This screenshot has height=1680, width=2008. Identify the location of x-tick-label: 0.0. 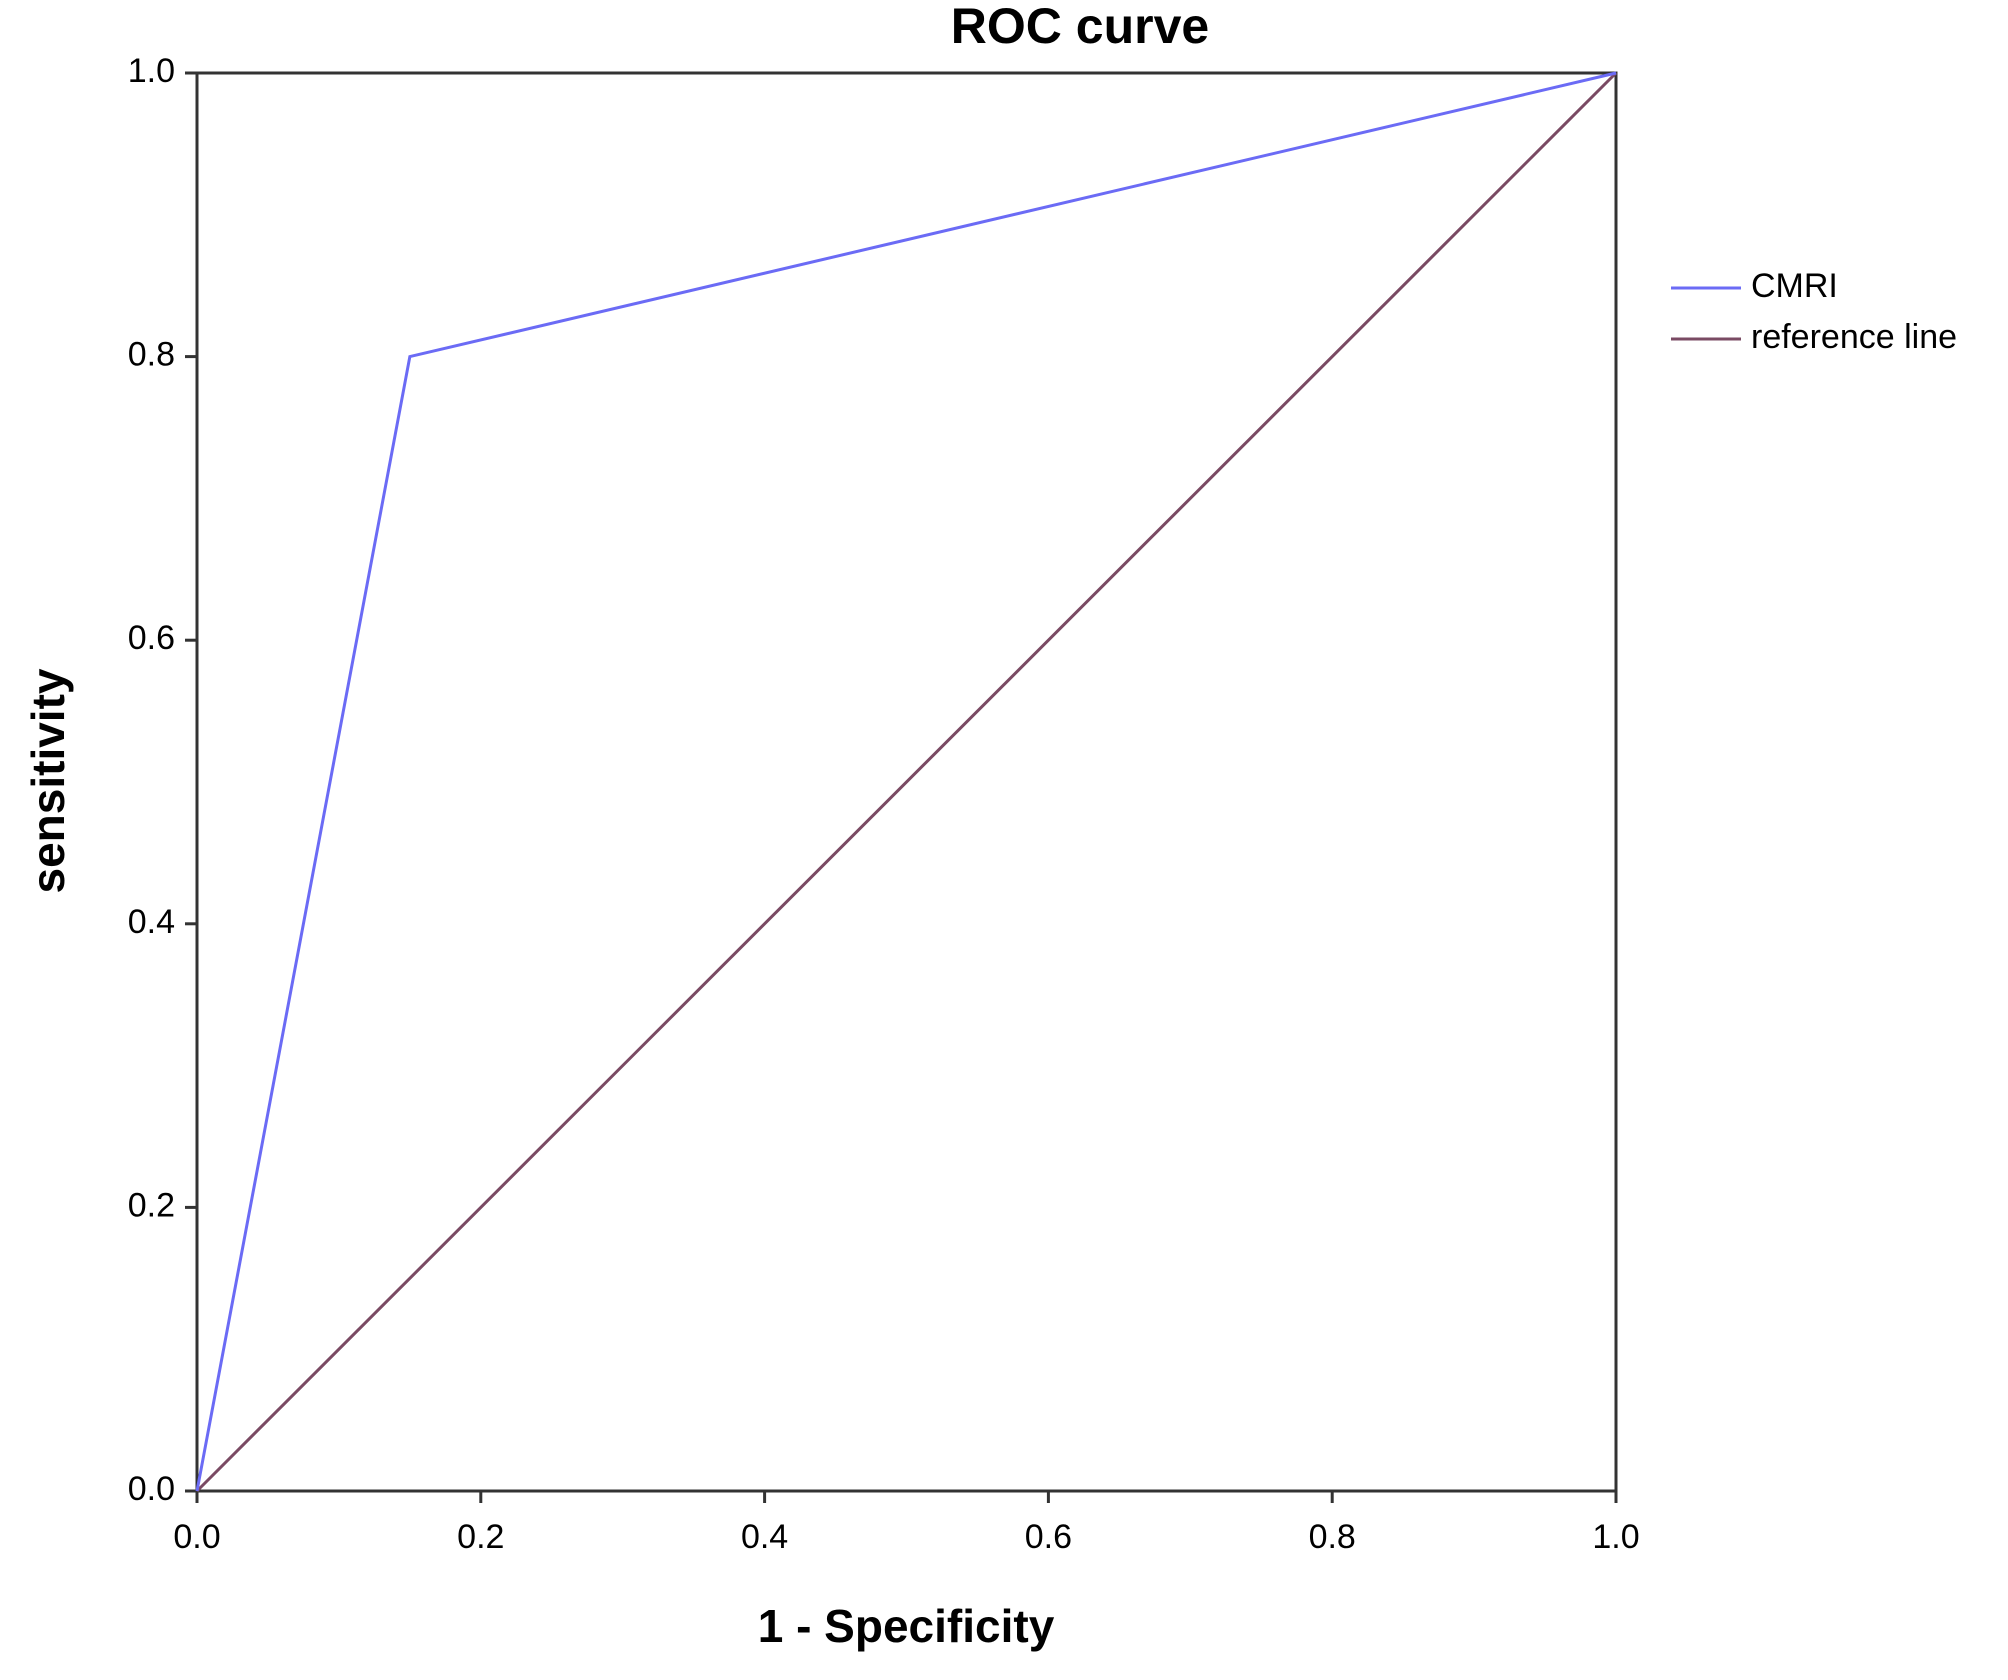
(196, 1537).